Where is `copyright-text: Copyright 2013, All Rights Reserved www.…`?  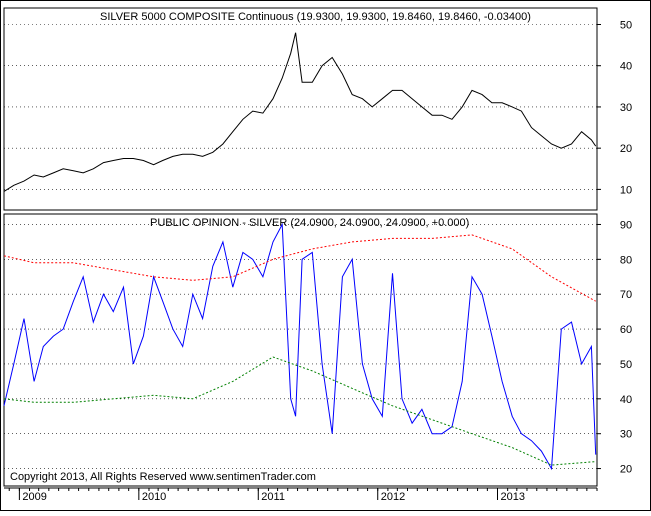
copyright-text: Copyright 2013, All Rights Reserved www.… is located at coordinates (163, 477).